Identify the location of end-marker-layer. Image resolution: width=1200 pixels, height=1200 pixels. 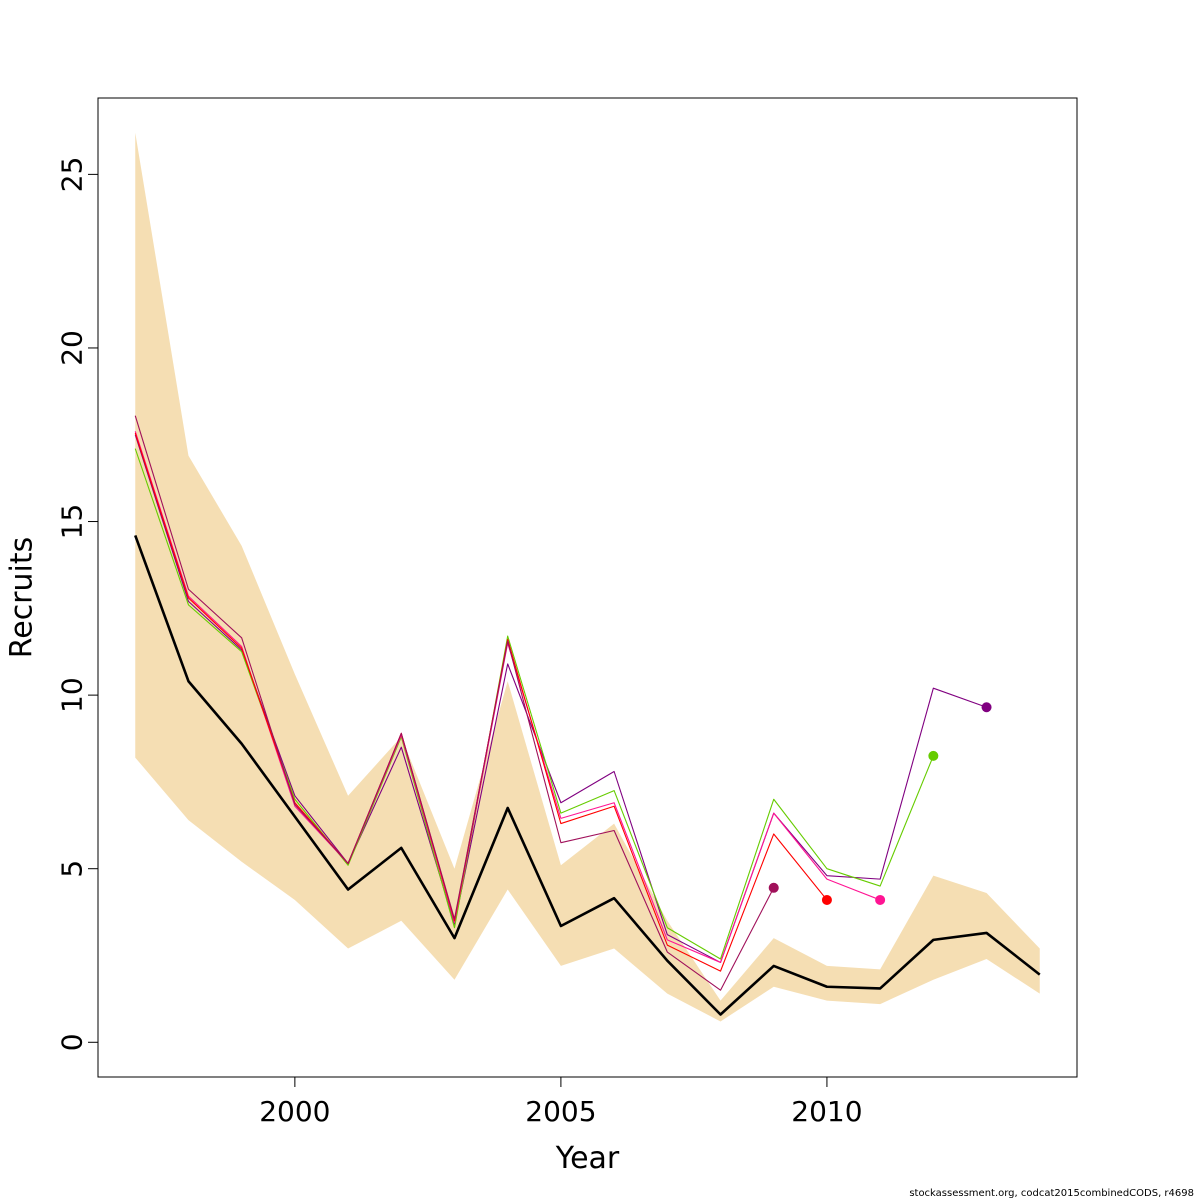
(880, 803).